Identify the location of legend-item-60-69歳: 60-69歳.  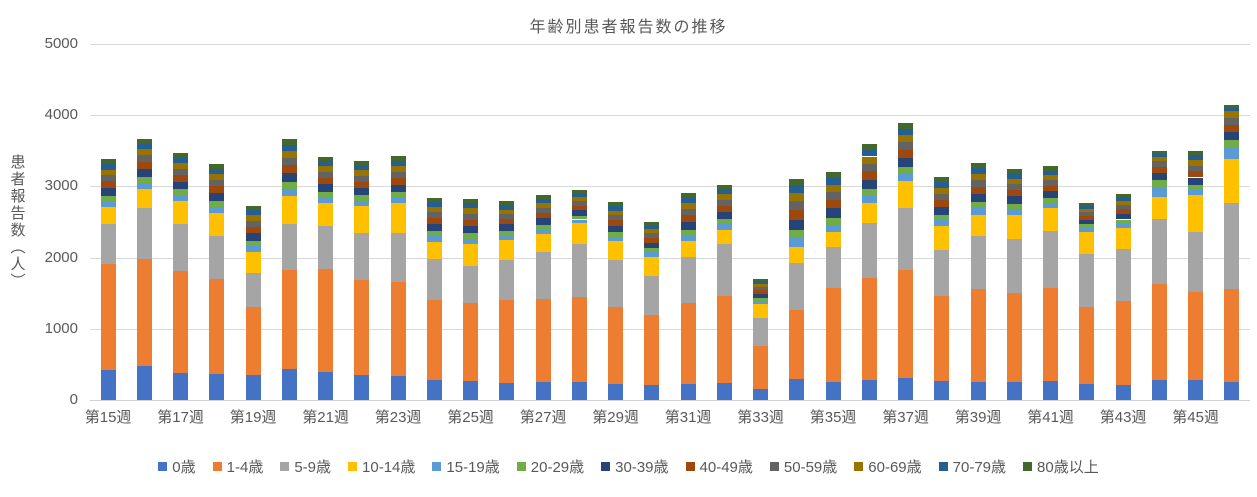
(888, 466).